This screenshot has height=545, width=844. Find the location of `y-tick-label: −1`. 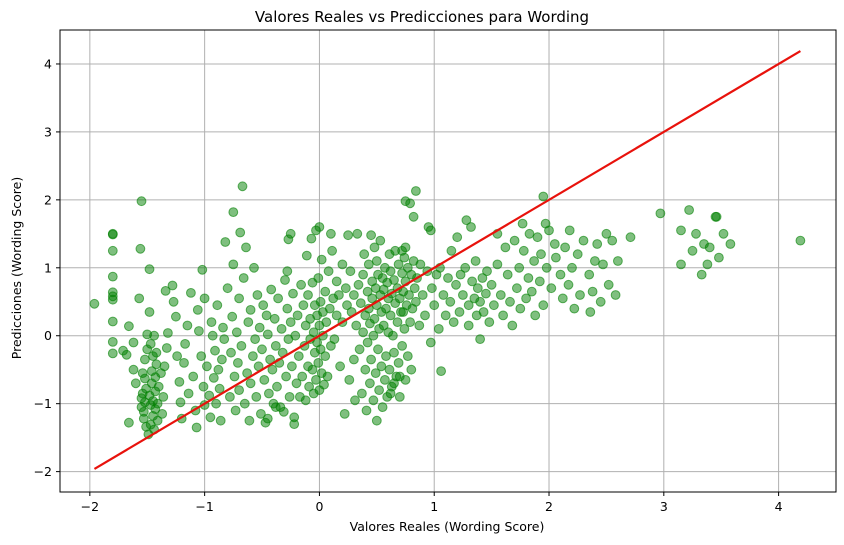

y-tick-label: −1 is located at coordinates (43, 403).